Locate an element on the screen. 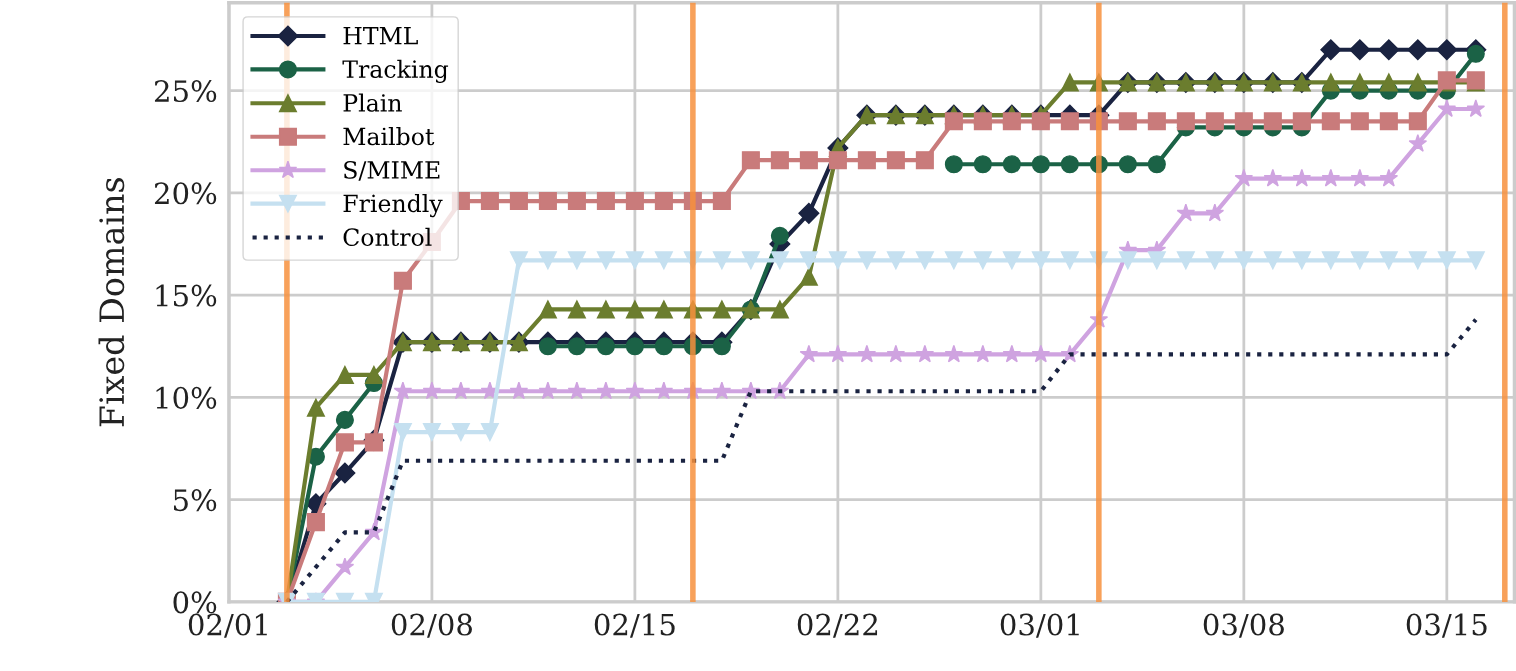  x-tick-label: 03/15 is located at coordinates (1446, 625).